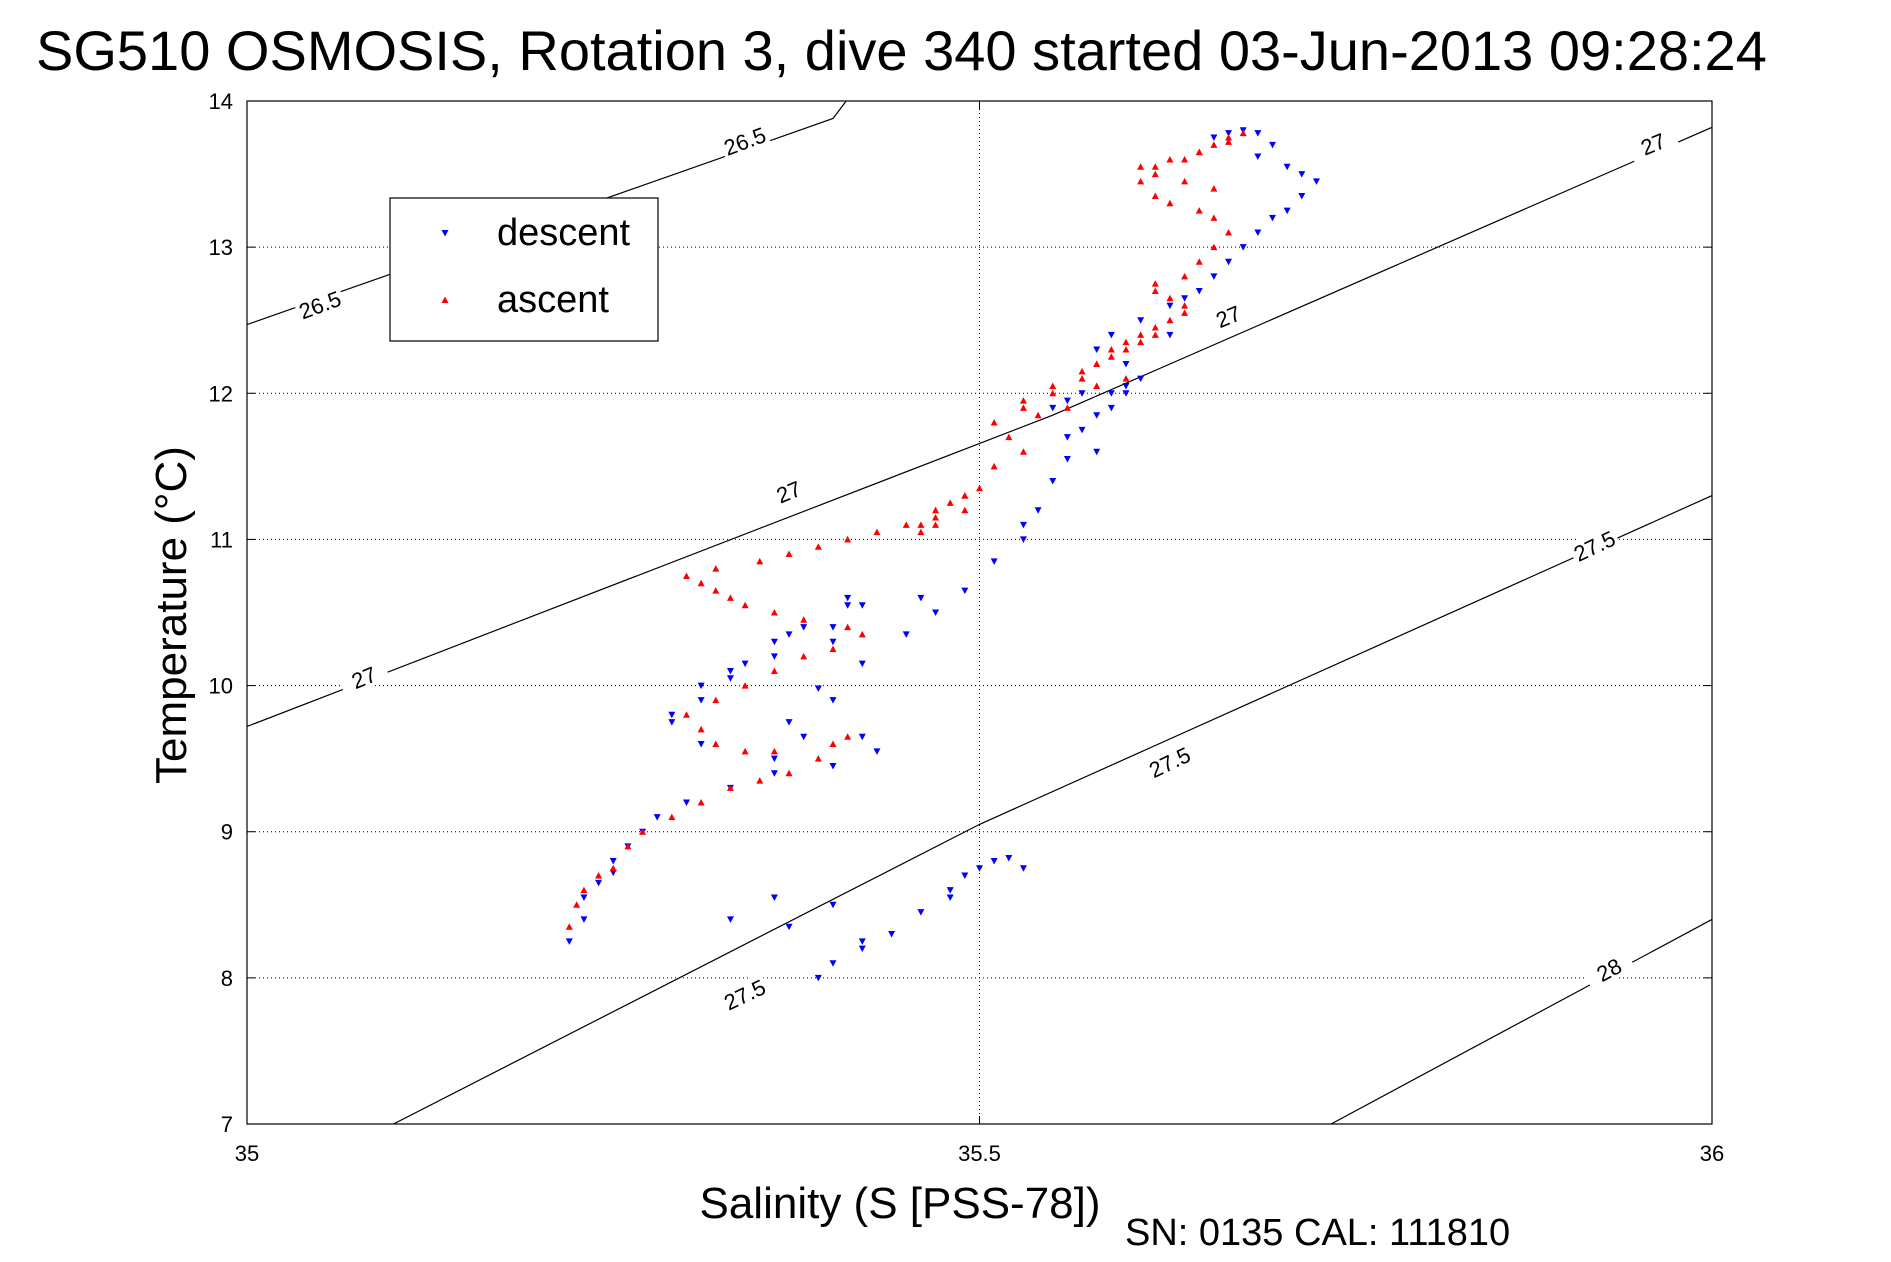 The height and width of the screenshot is (1262, 1891). I want to click on legend: descent ascent, so click(524, 269).